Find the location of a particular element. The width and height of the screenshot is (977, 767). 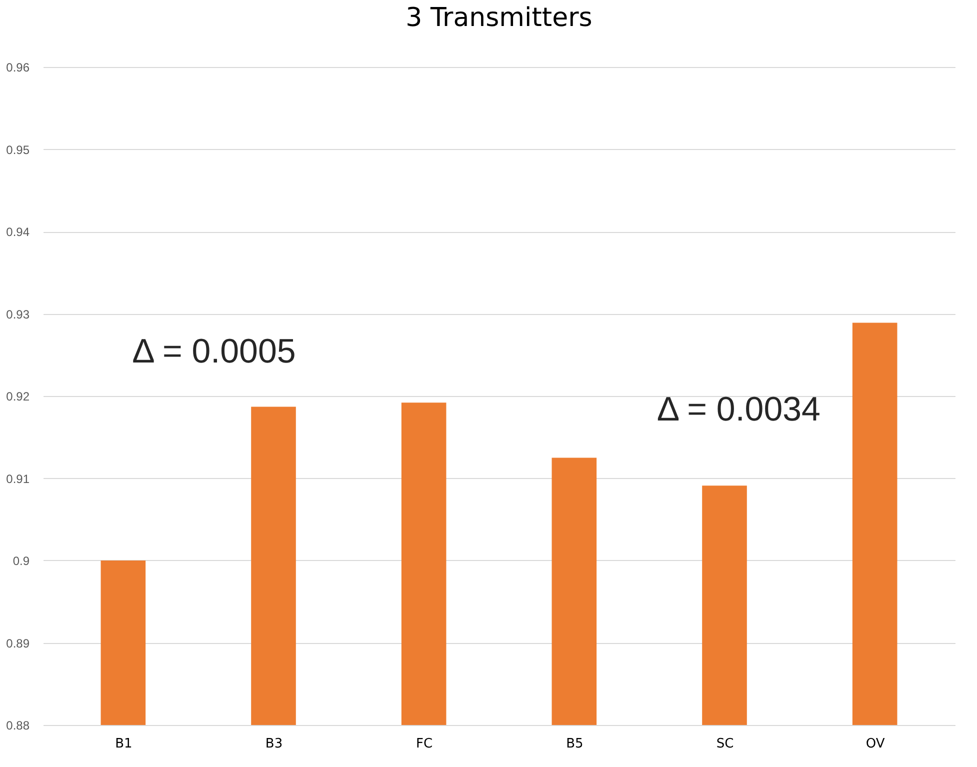

x-tick-label: FC is located at coordinates (424, 744).